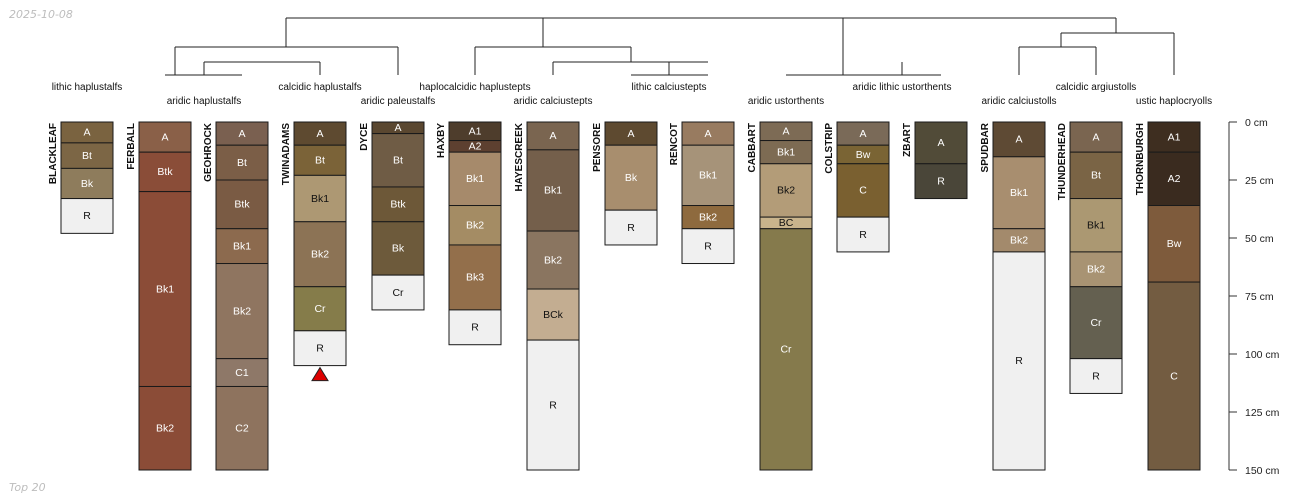 Image resolution: width=1300 pixels, height=500 pixels. Describe the element at coordinates (208, 152) in the screenshot. I see `profile-name: GEOHROCK` at that location.